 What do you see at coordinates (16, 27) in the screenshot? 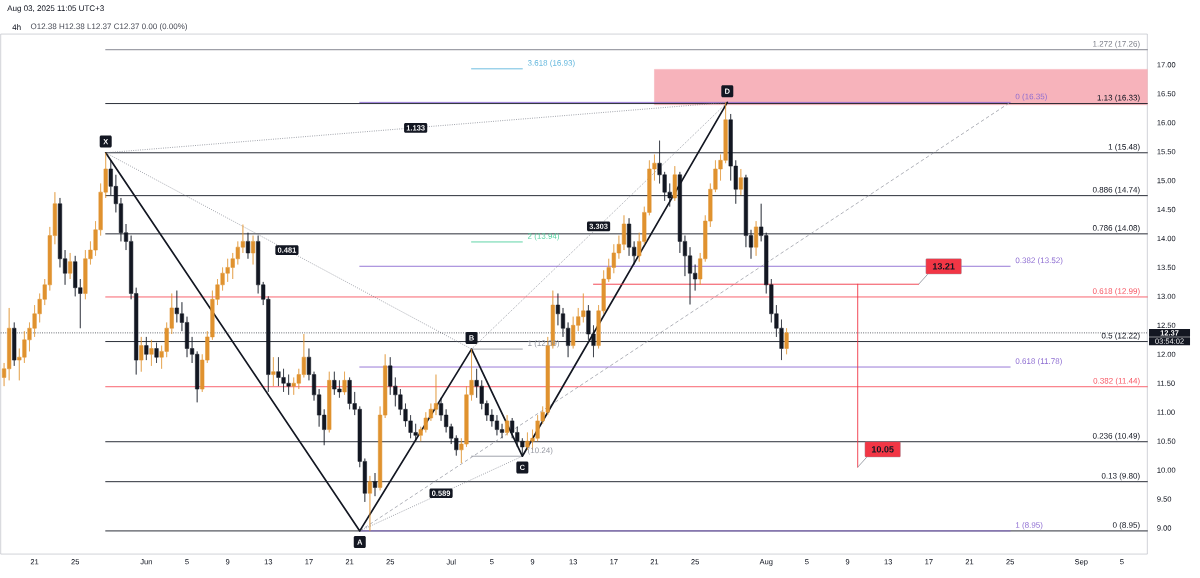
I see `chart-title: 4h` at bounding box center [16, 27].